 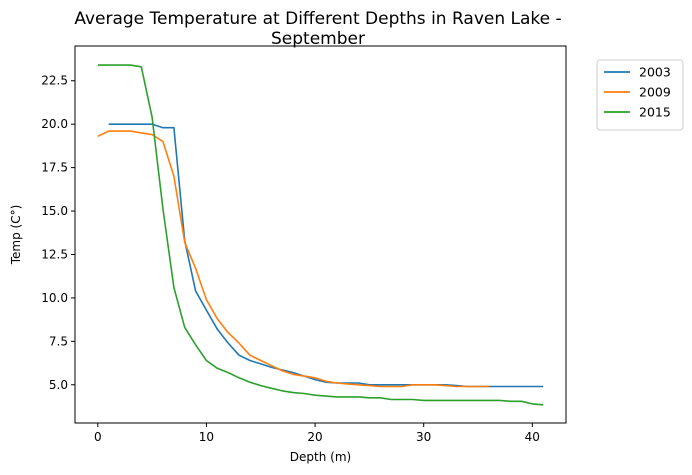 I want to click on y-tick-label: 5.0, so click(x=58, y=385).